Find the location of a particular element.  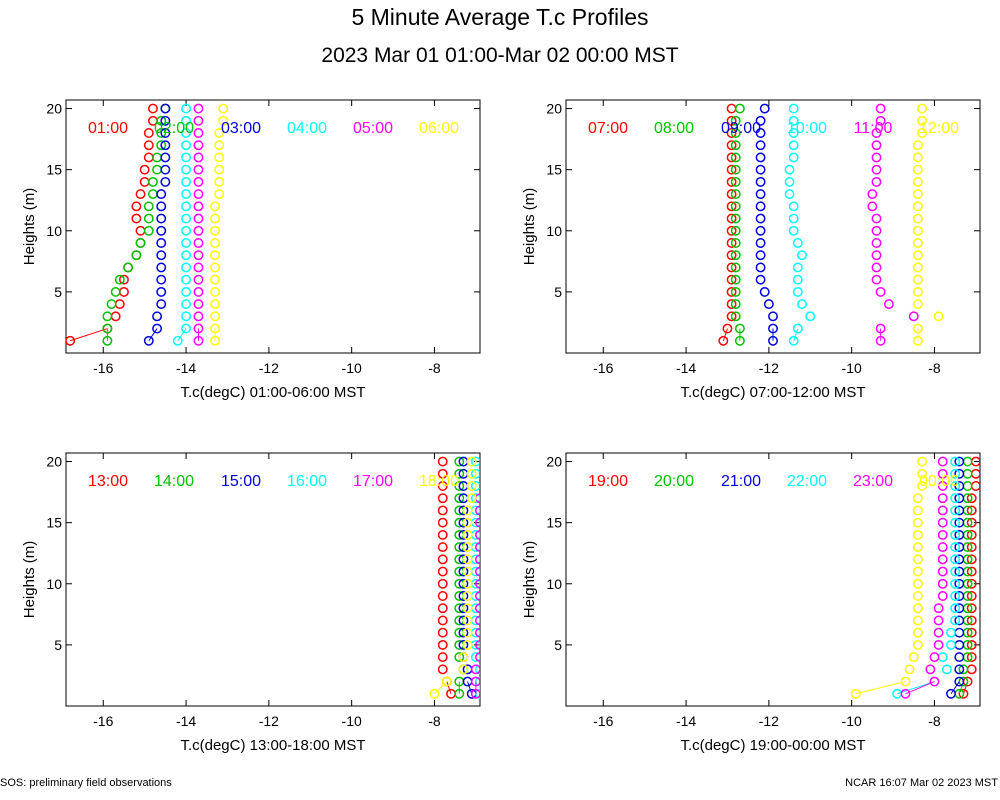

data-point-22:00 is located at coordinates (955, 498).